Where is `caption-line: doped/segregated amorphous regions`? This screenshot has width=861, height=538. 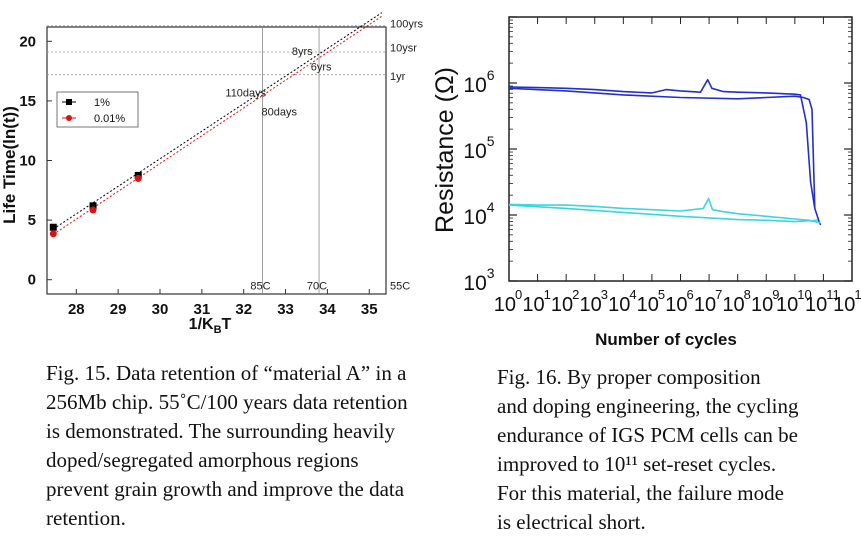
caption-line: doped/segregated amorphous regions is located at coordinates (202, 460).